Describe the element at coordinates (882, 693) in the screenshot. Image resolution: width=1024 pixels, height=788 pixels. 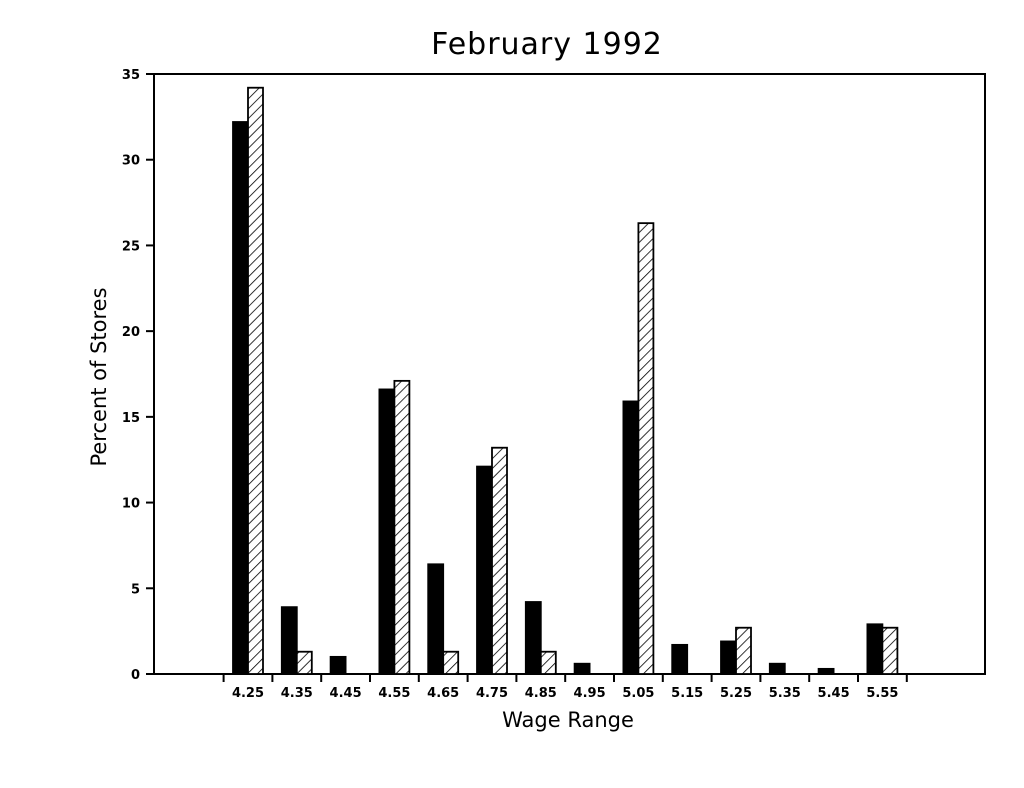
I see `x-tick-label: 5.55` at that location.